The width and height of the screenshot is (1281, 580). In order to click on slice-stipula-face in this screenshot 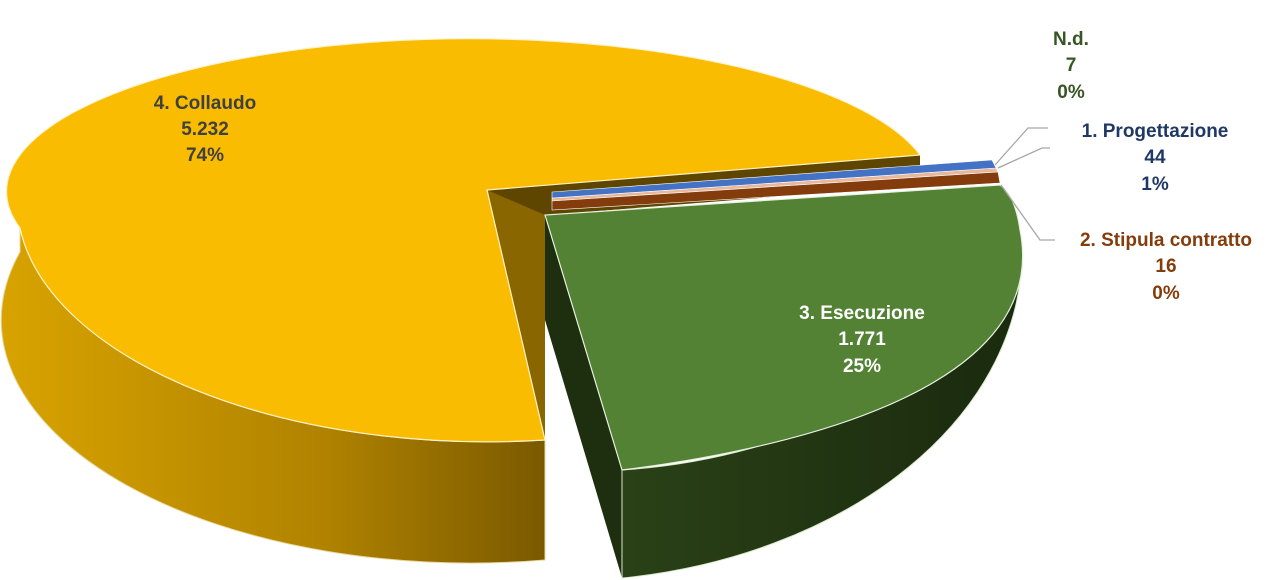, I will do `click(776, 191)`.